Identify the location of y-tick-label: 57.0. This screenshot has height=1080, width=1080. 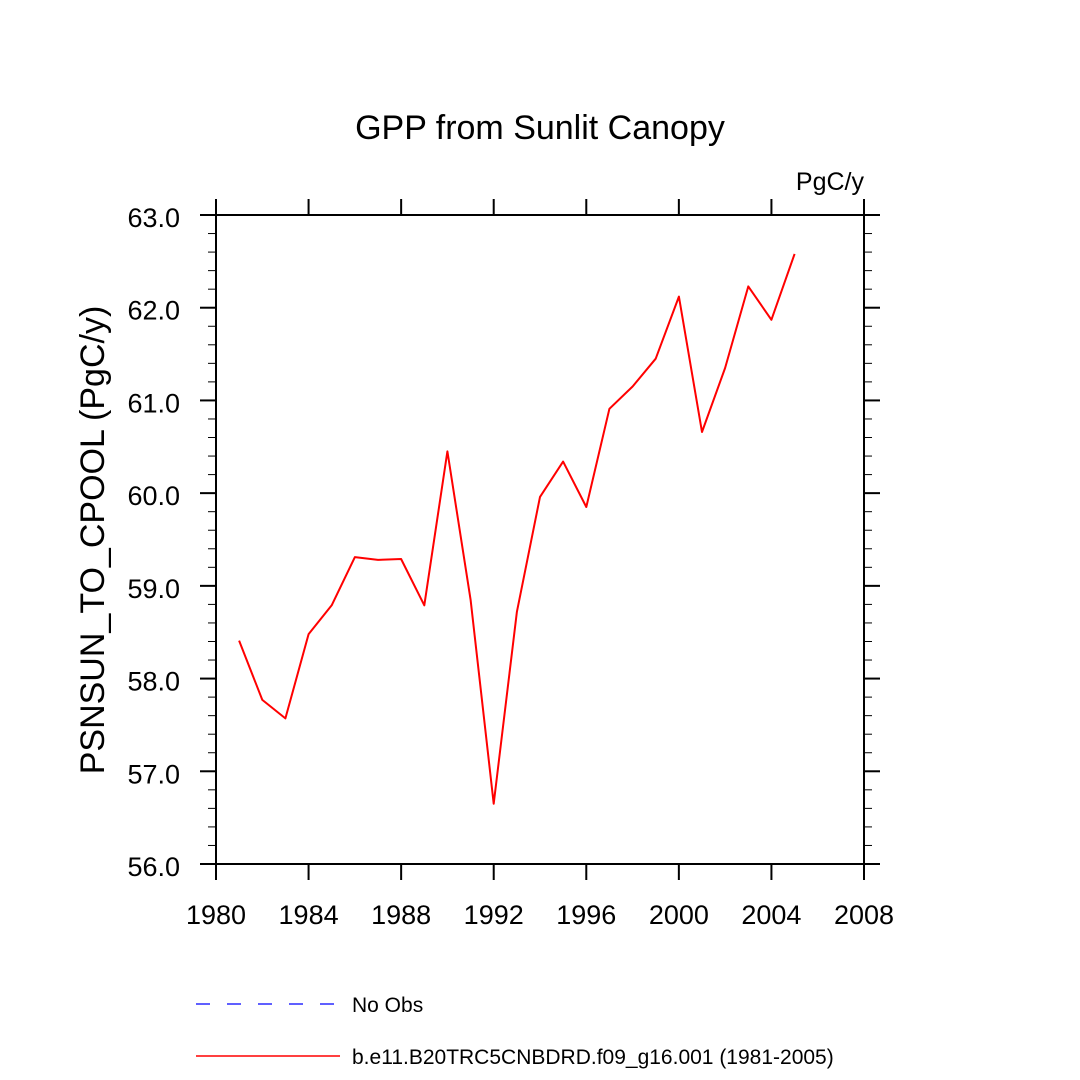
(153, 774).